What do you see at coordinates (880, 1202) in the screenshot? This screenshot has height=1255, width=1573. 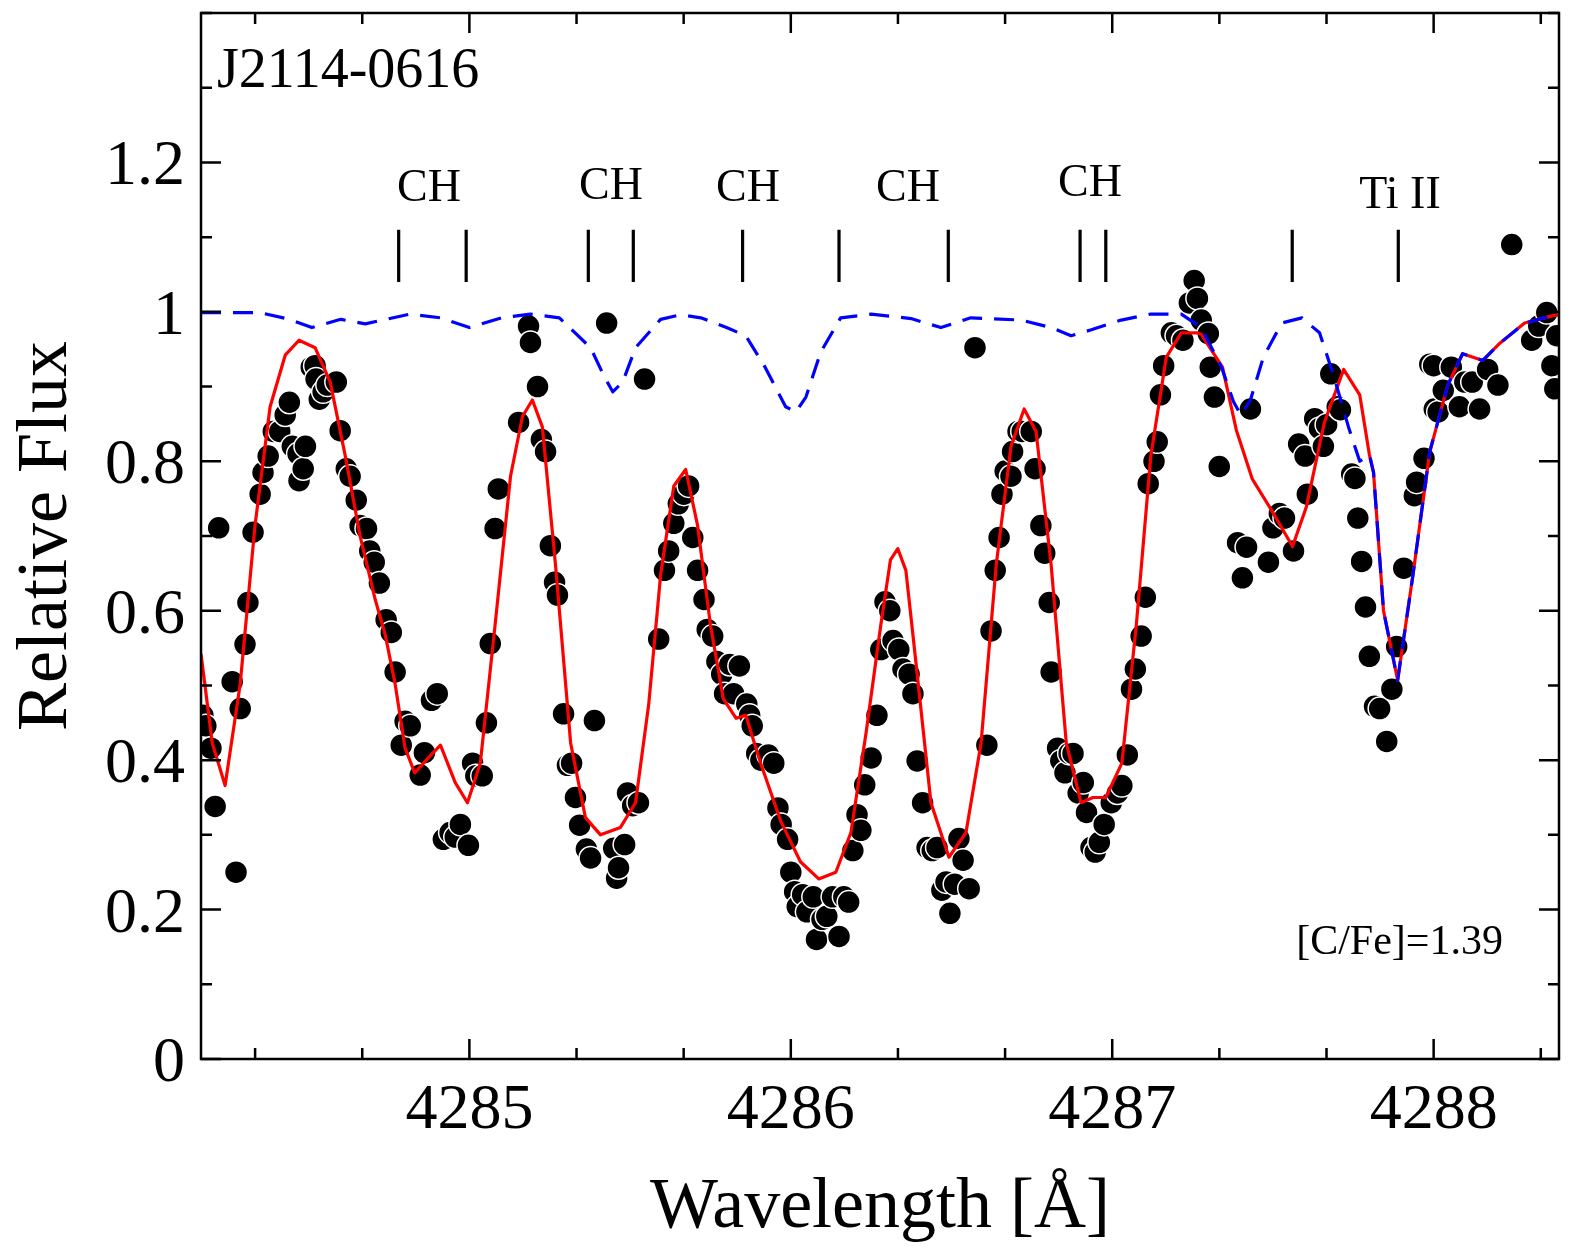 I see `x-axis-title: Wavelength [Å]` at bounding box center [880, 1202].